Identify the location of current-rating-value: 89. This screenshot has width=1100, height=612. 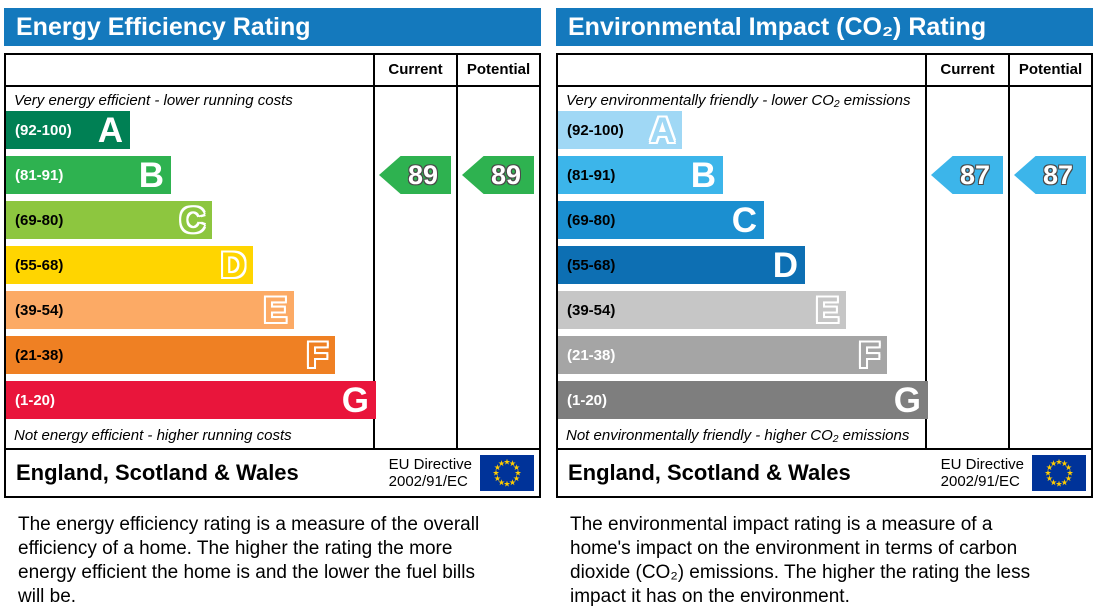
(423, 174).